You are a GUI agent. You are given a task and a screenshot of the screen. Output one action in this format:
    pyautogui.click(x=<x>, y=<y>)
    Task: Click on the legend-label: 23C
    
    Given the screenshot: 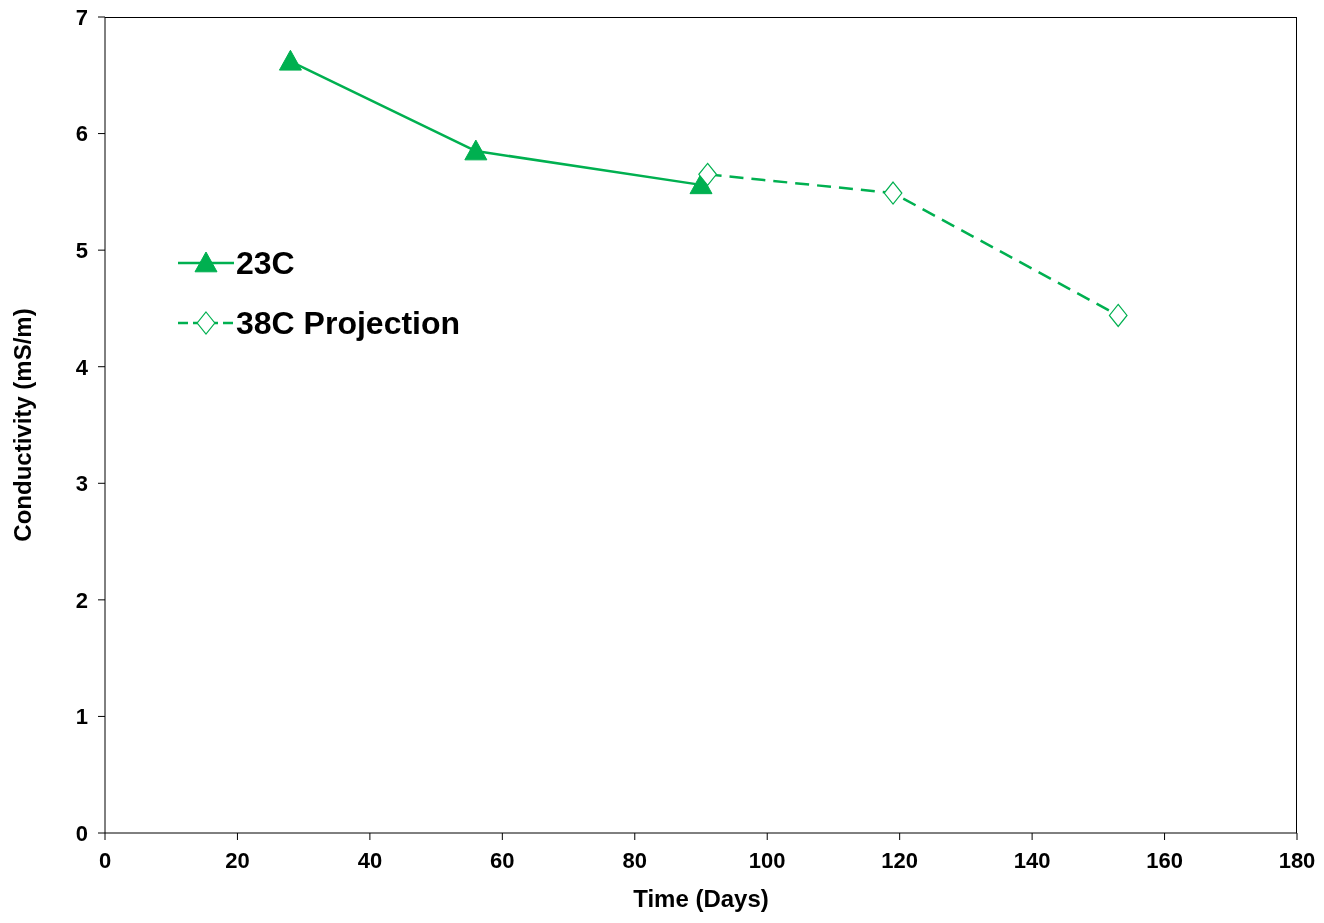 What is the action you would take?
    pyautogui.click(x=265, y=263)
    